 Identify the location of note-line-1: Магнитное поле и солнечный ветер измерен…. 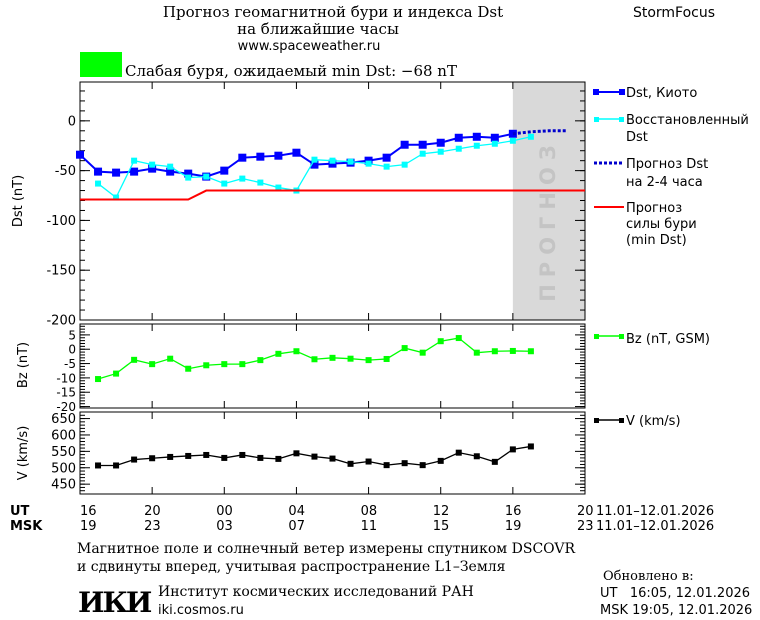
(326, 549).